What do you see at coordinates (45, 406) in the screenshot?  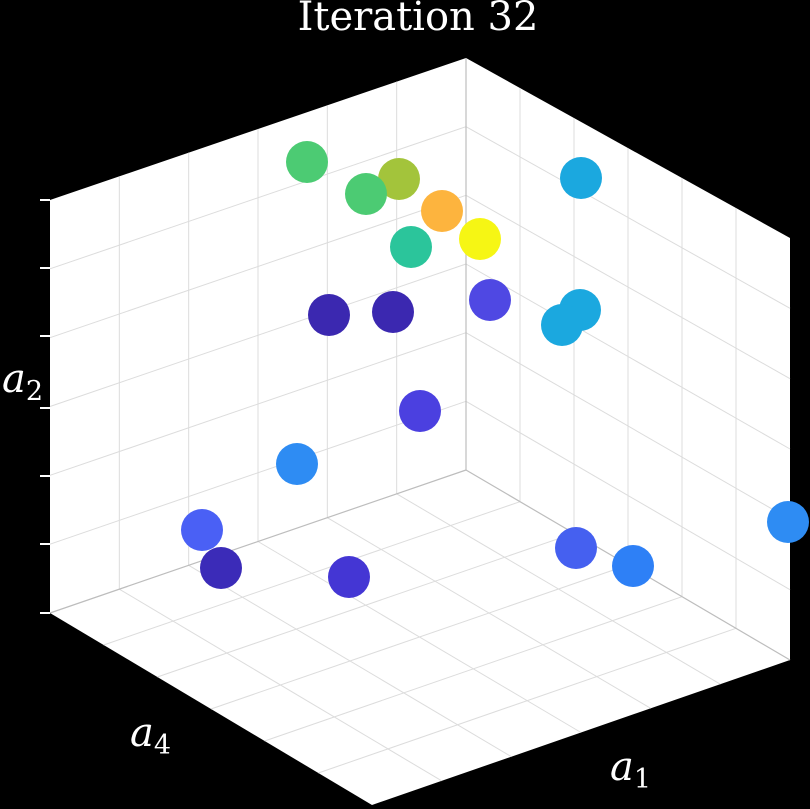 I see `axis-ticks` at bounding box center [45, 406].